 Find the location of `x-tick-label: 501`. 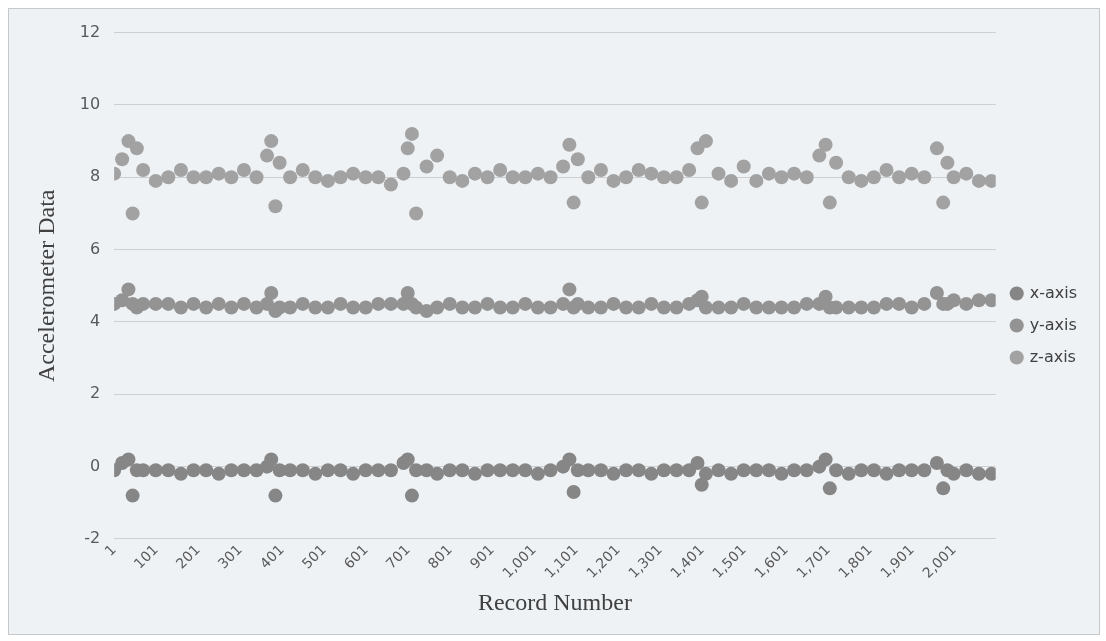

x-tick-label: 501 is located at coordinates (313, 556).